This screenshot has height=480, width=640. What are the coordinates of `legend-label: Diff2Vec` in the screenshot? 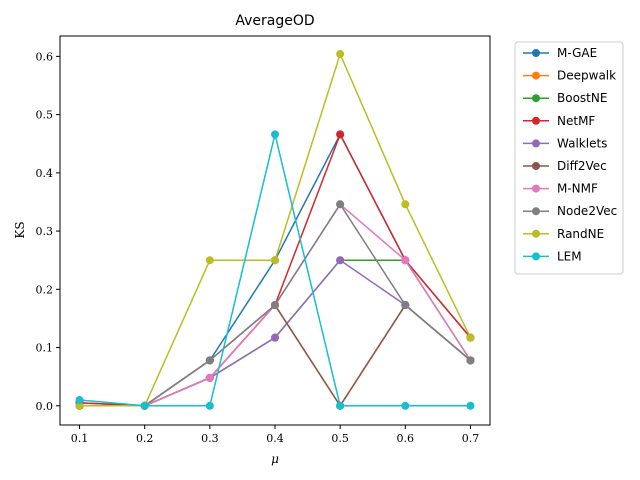 It's located at (582, 166).